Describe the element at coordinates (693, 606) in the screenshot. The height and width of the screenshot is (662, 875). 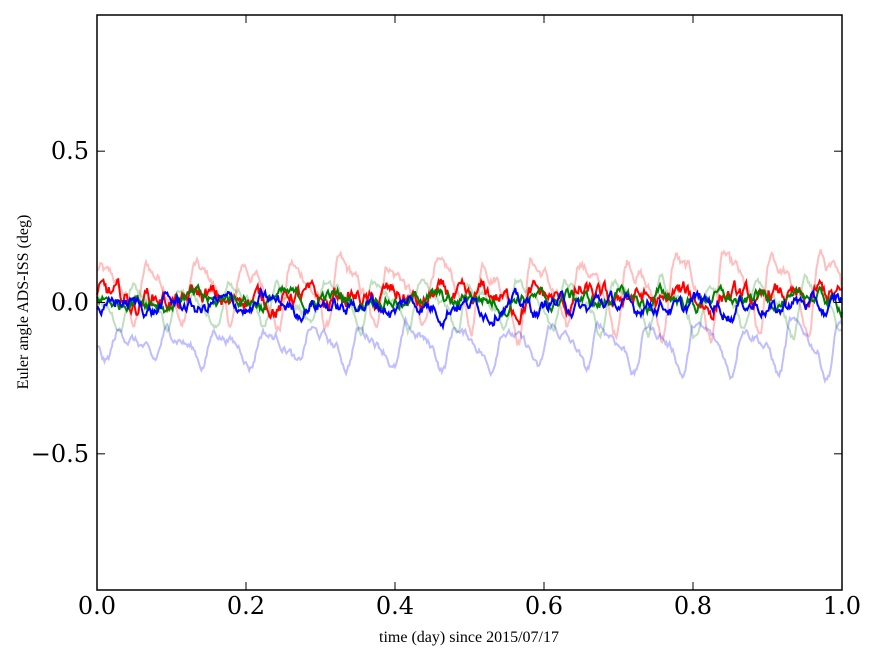
I see `x-tick-label: 0.8` at that location.